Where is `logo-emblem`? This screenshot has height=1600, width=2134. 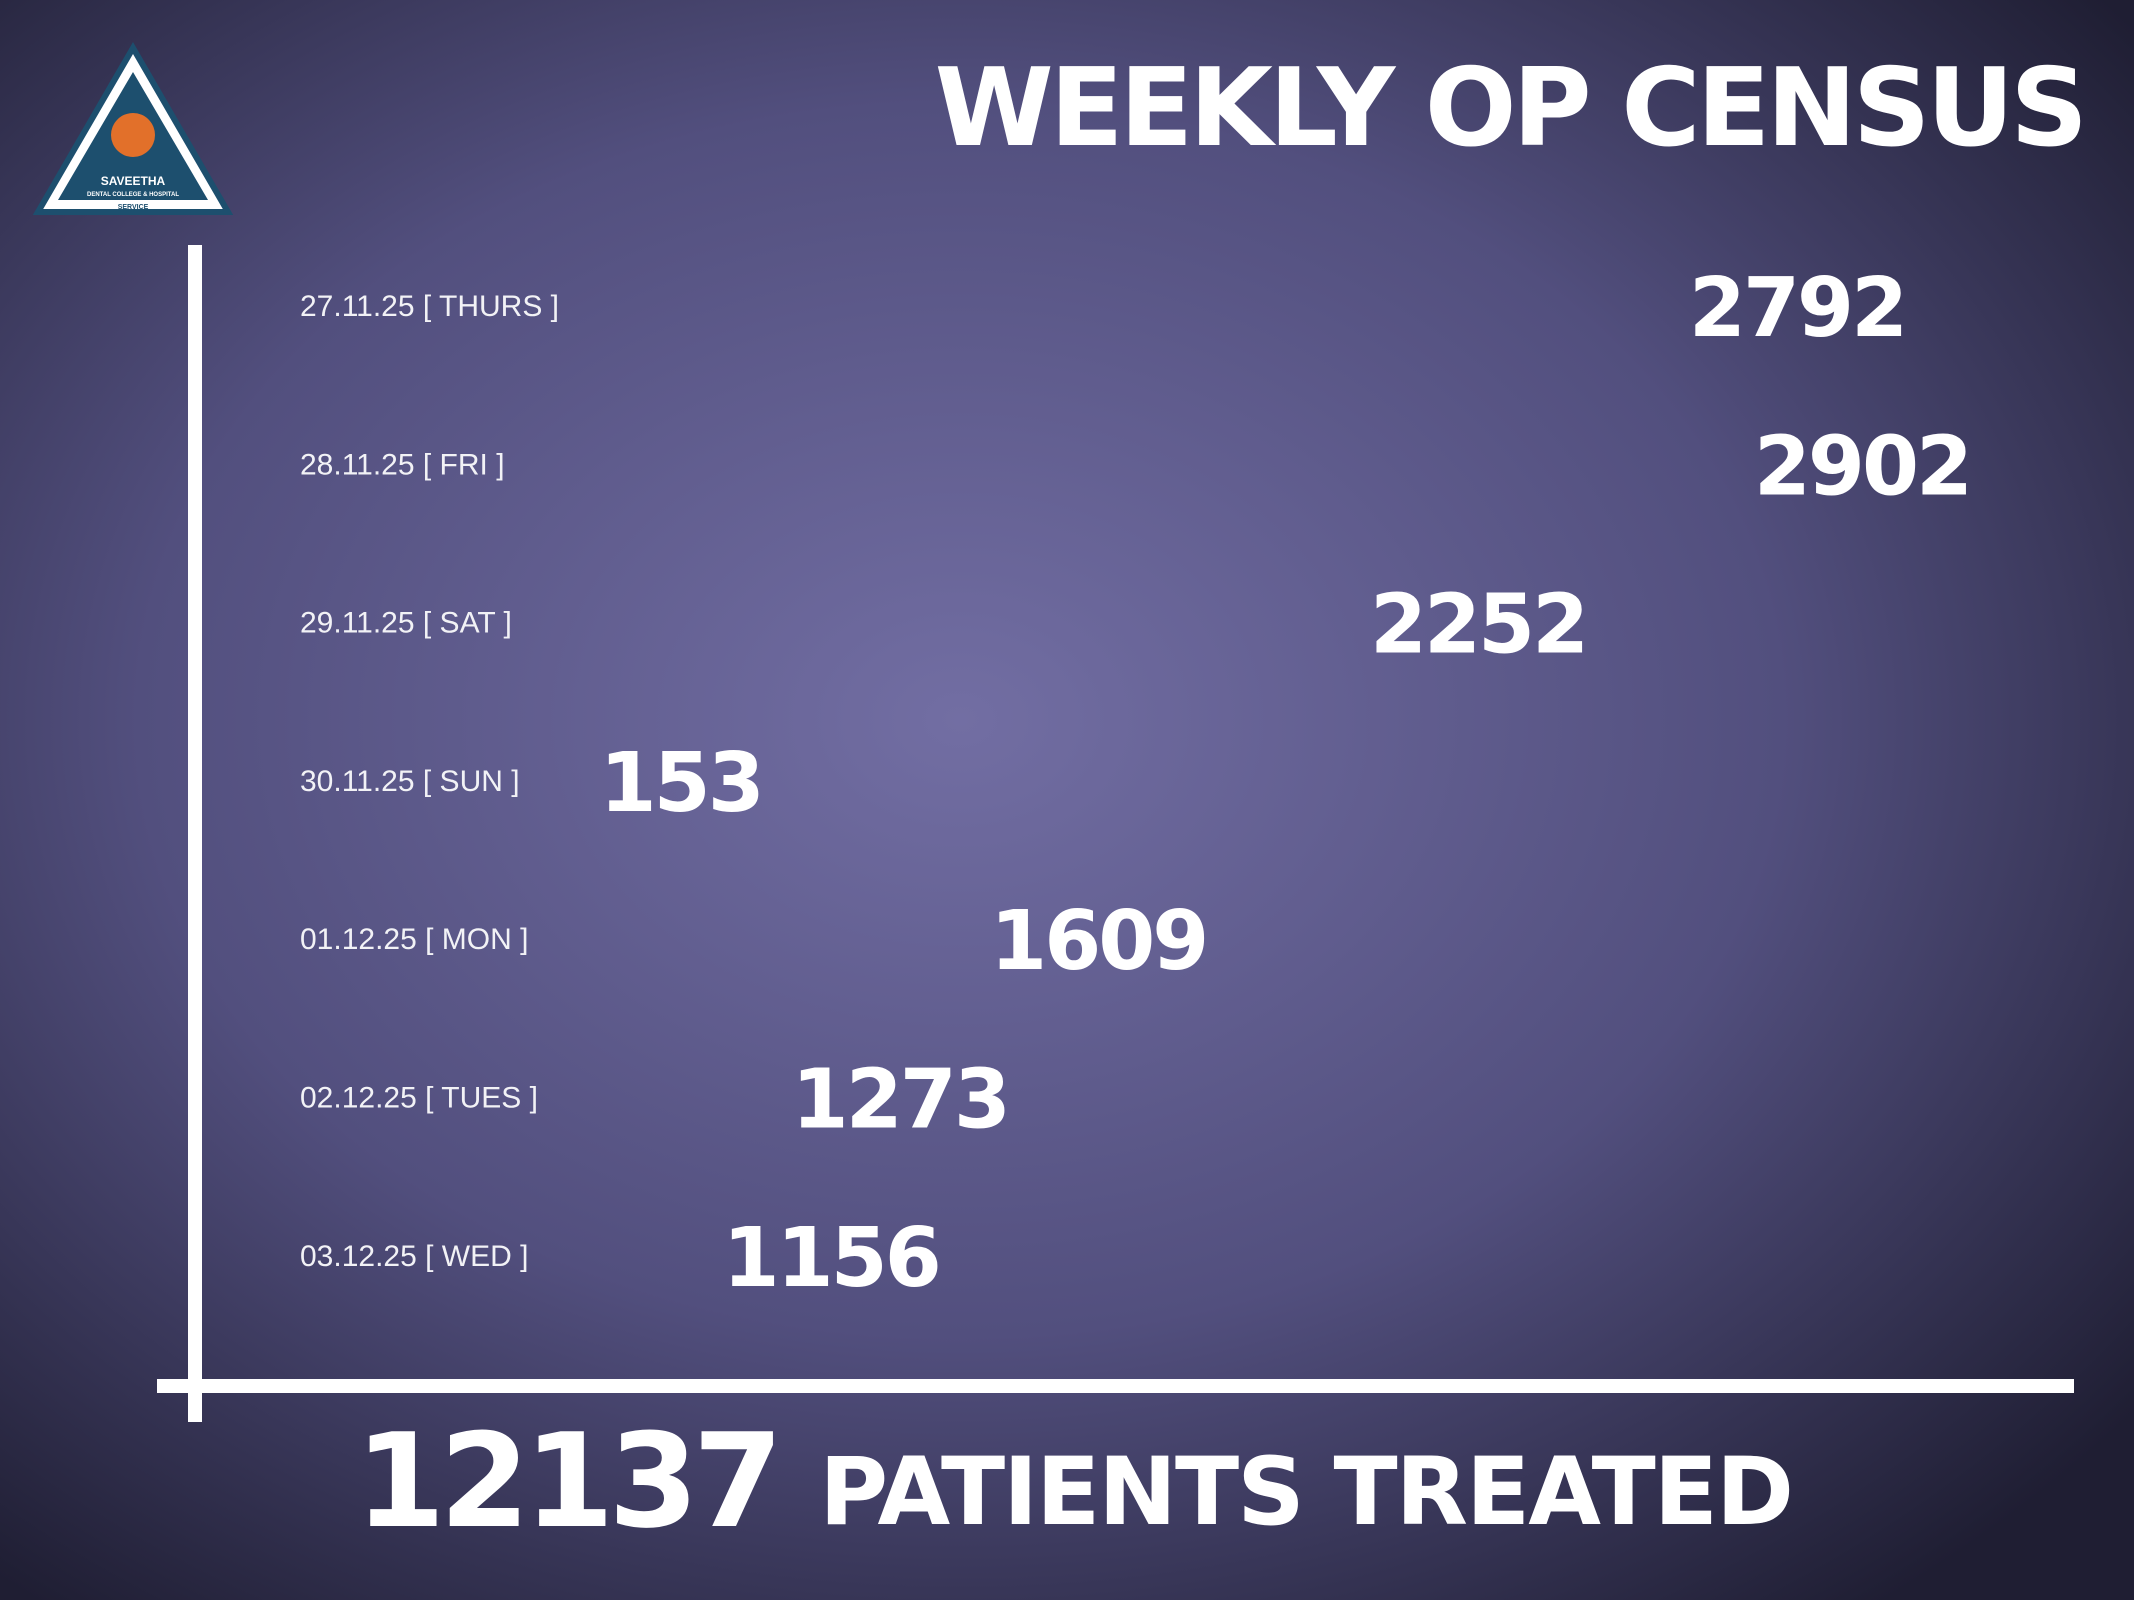
logo-emblem is located at coordinates (133, 135).